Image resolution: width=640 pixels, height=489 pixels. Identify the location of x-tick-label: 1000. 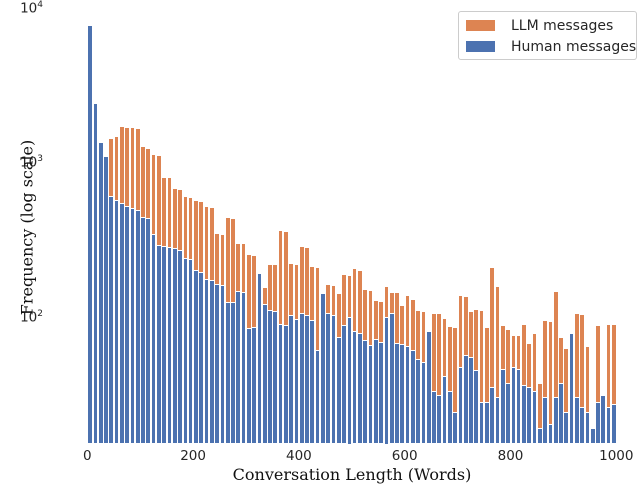
(616, 456).